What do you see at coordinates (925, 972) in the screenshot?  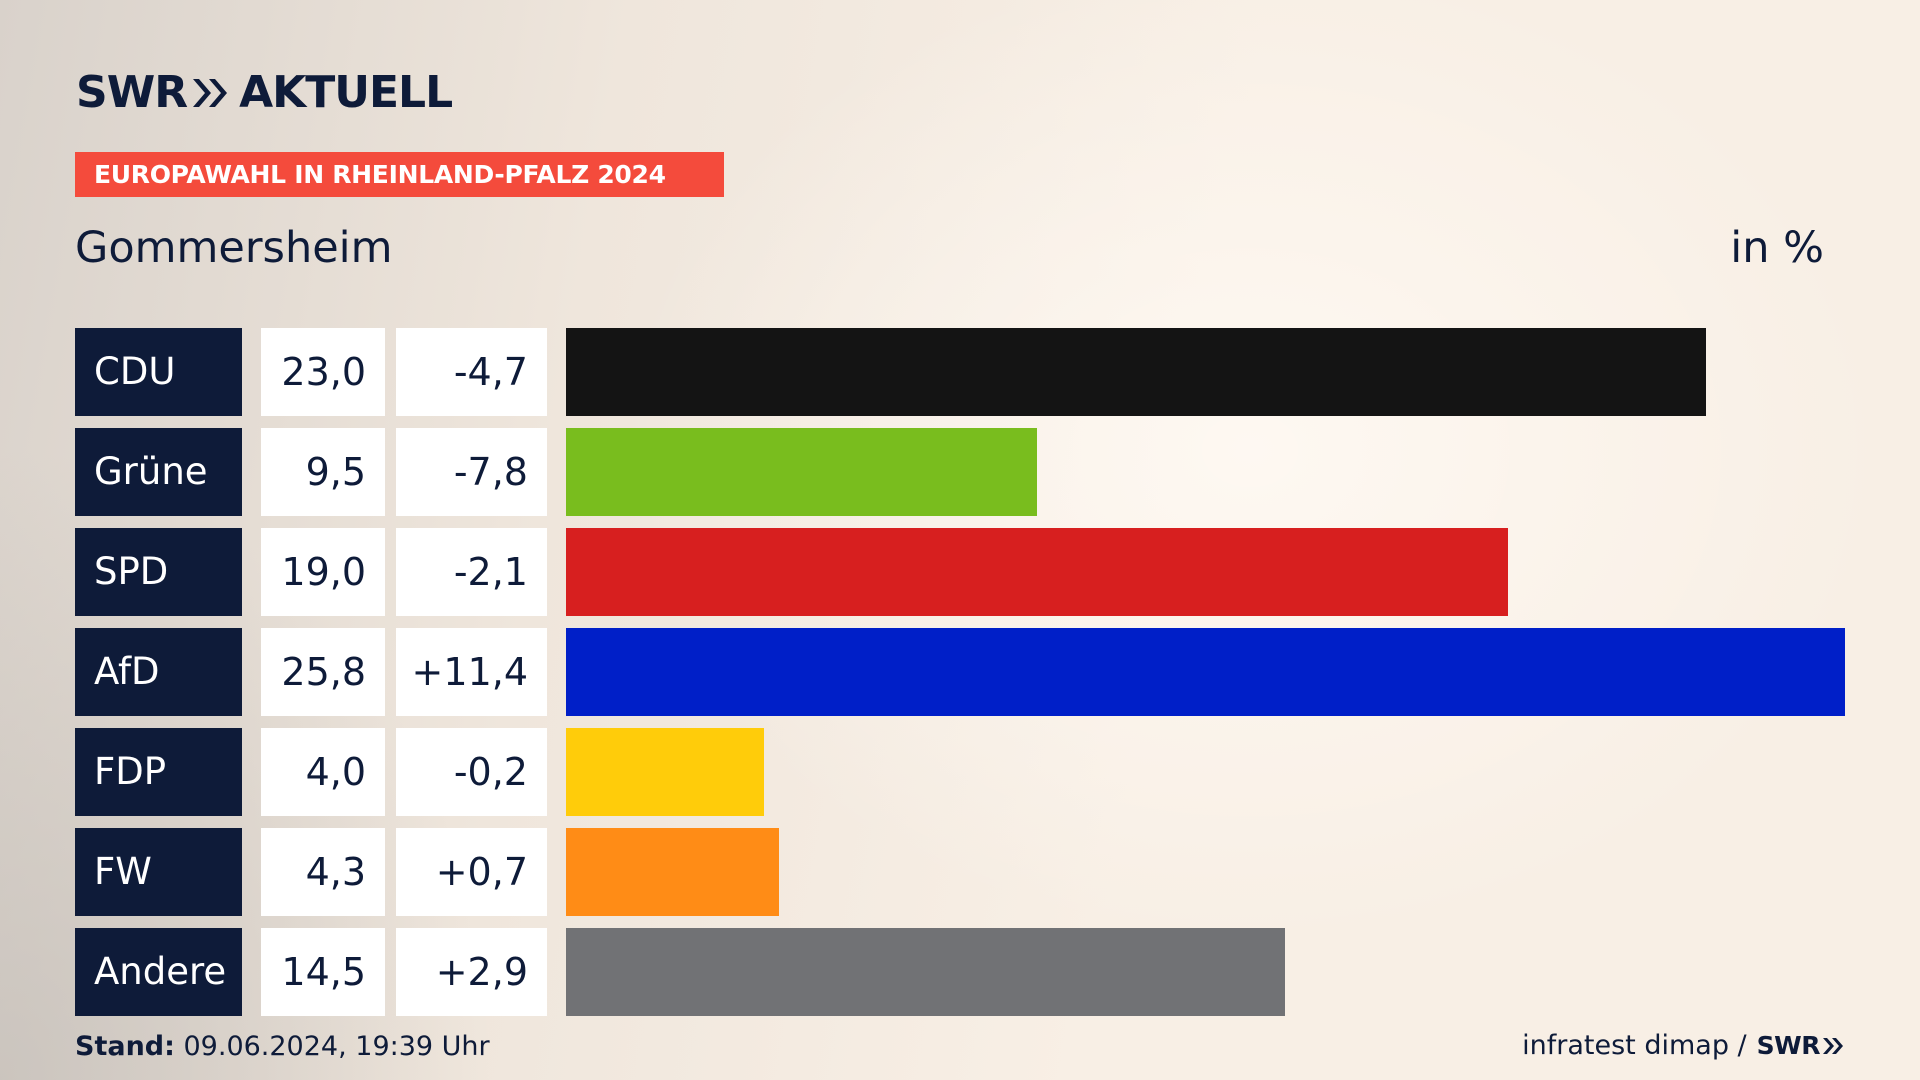 I see `bar-andere` at bounding box center [925, 972].